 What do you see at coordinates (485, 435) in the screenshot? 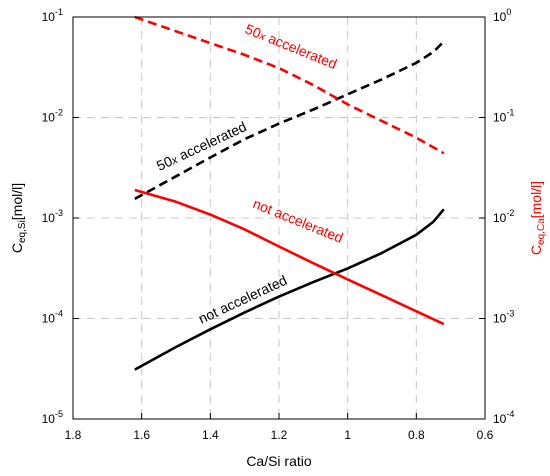
I see `x-tick-label: 0.6` at bounding box center [485, 435].